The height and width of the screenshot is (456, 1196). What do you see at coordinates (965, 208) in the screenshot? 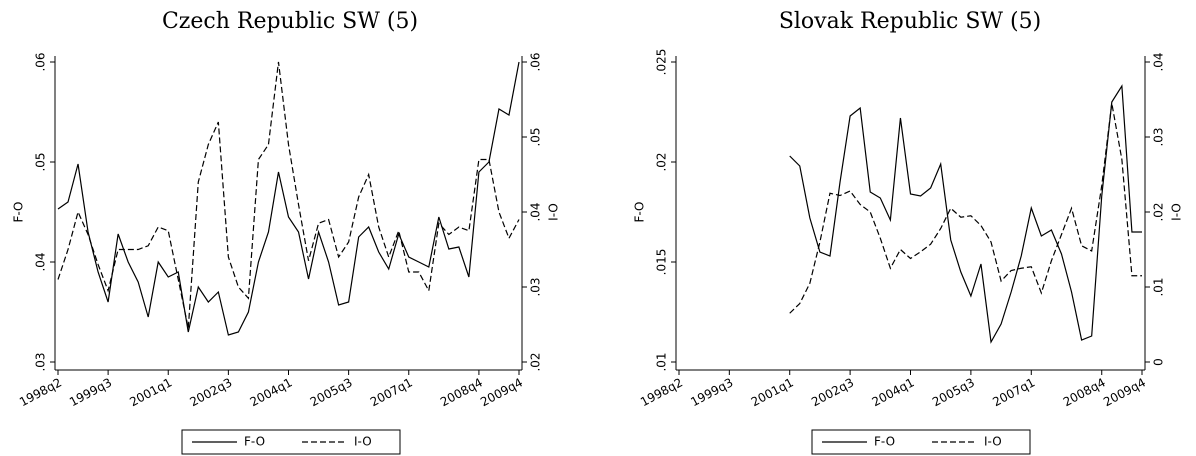
I see `series-line` at bounding box center [965, 208].